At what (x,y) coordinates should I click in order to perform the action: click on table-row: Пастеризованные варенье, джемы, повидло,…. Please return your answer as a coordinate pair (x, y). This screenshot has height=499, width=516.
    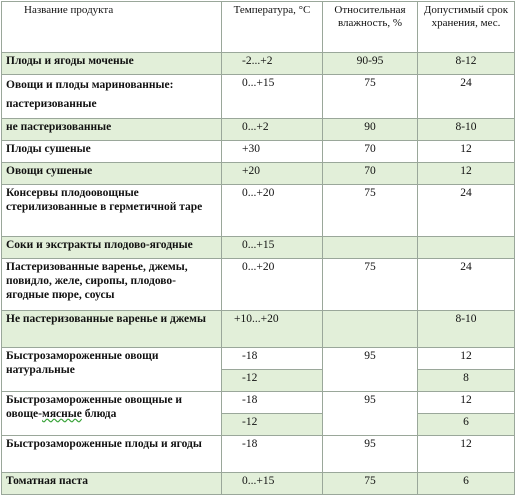
    Looking at the image, I should click on (258, 284).